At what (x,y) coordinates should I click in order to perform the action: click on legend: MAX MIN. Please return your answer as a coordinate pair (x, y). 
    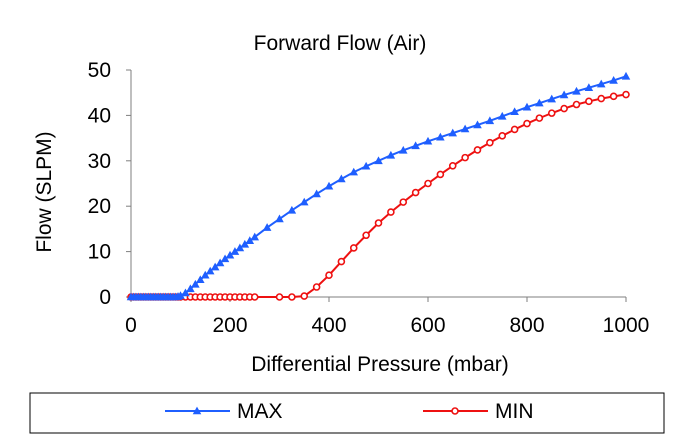
    Looking at the image, I should click on (349, 411).